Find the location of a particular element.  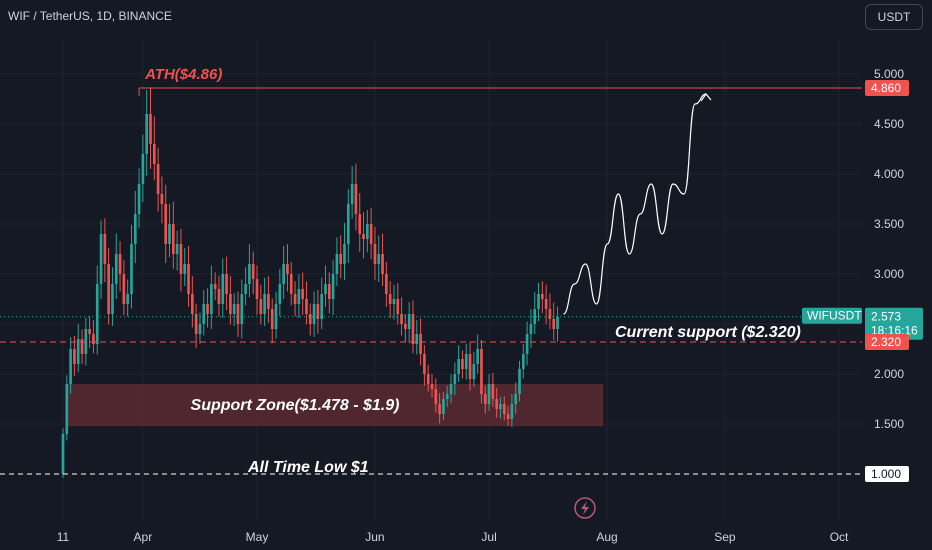

x-tick-label: Apr is located at coordinates (143, 537).